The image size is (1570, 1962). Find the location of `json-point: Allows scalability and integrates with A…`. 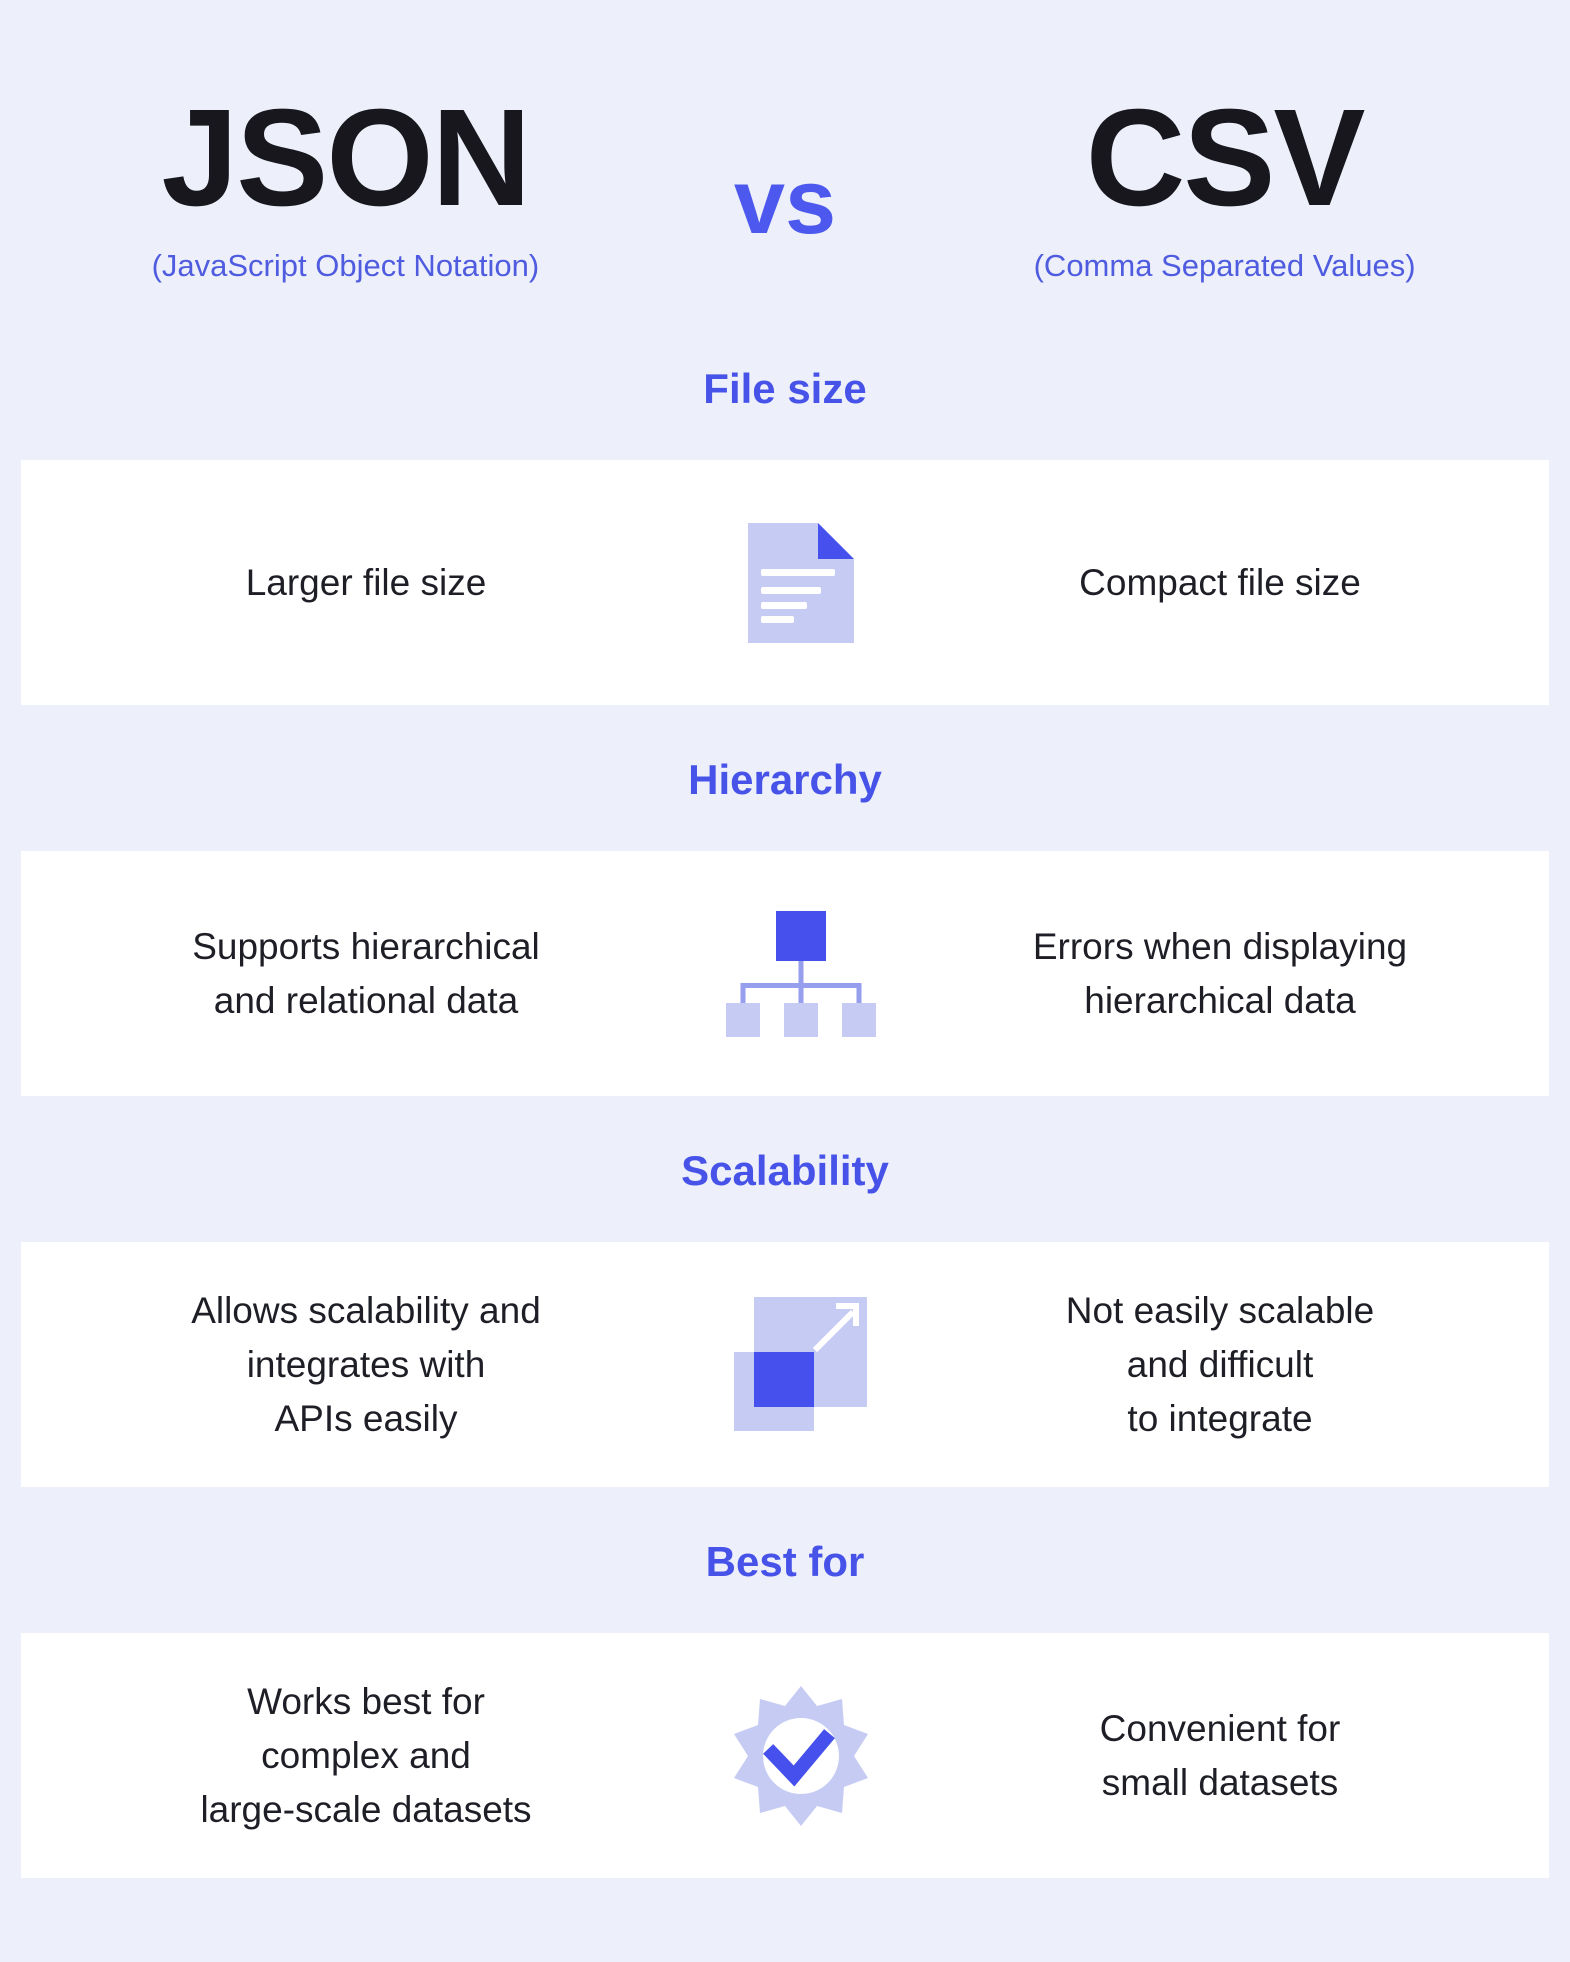

json-point: Allows scalability and integrates with A… is located at coordinates (366, 1365).